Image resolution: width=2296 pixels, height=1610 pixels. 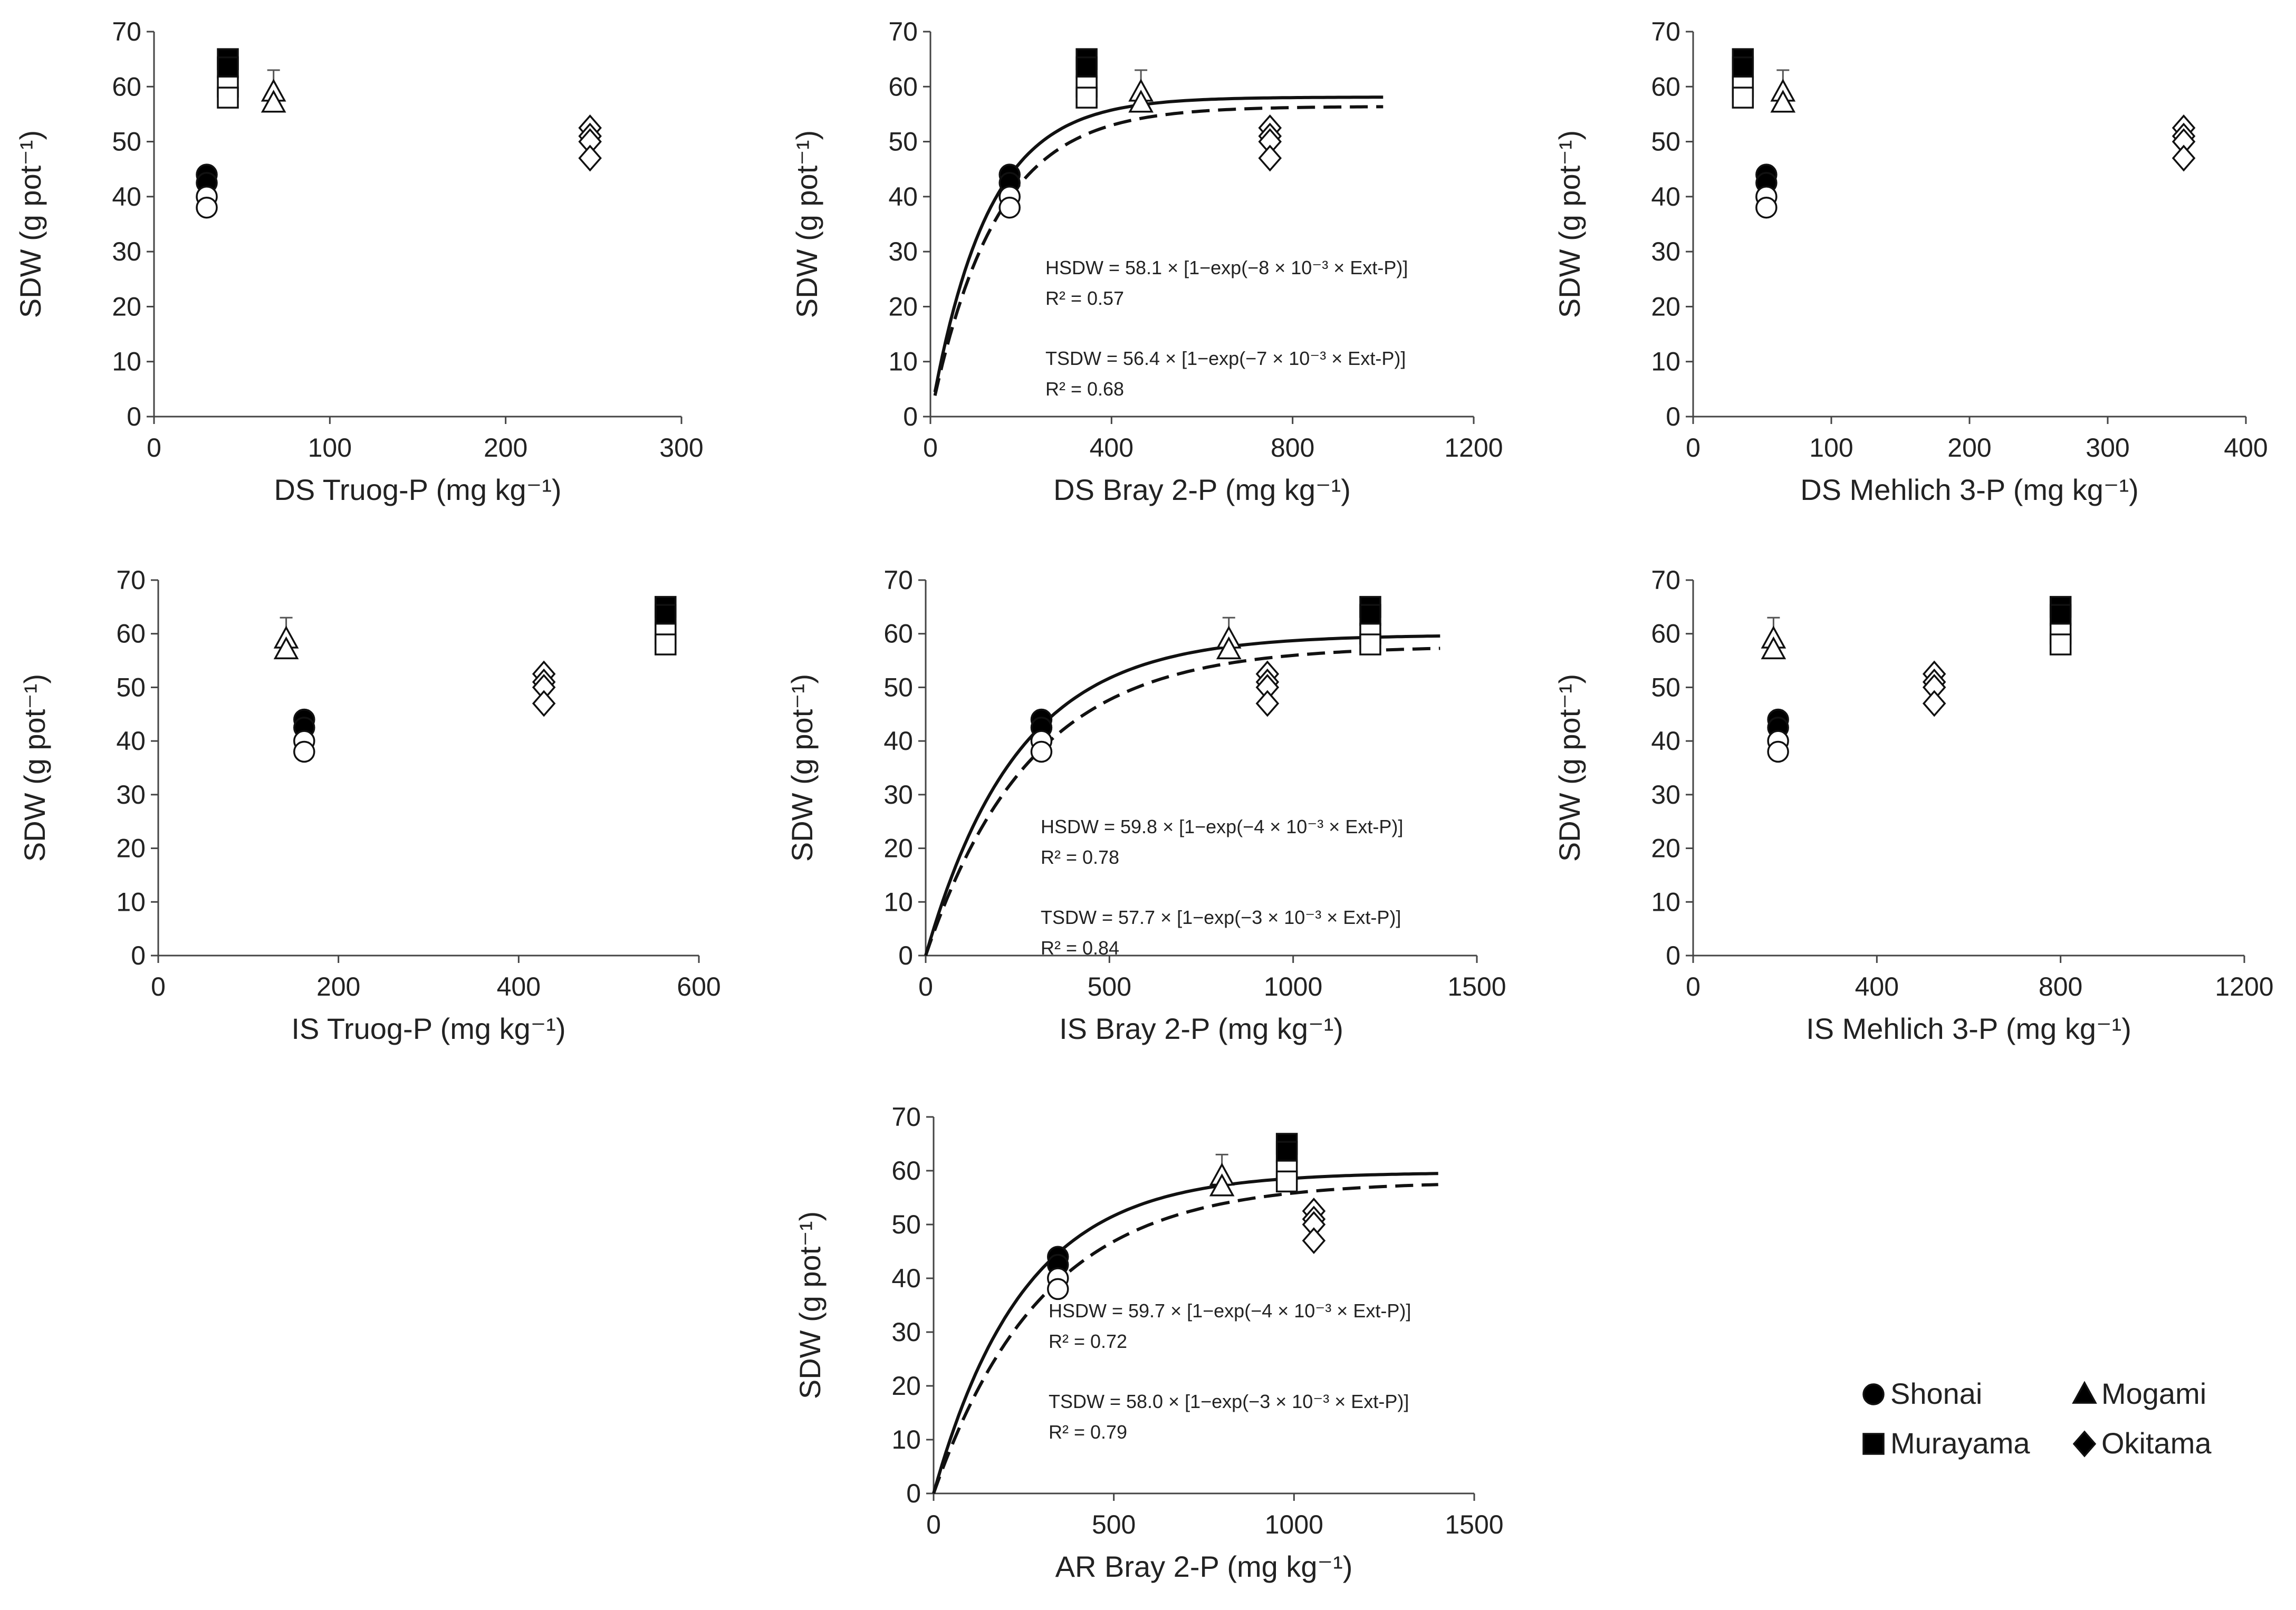 I want to click on x-axis-label: AR Bray 2-P (mg kg⁻¹), so click(x=1204, y=1567).